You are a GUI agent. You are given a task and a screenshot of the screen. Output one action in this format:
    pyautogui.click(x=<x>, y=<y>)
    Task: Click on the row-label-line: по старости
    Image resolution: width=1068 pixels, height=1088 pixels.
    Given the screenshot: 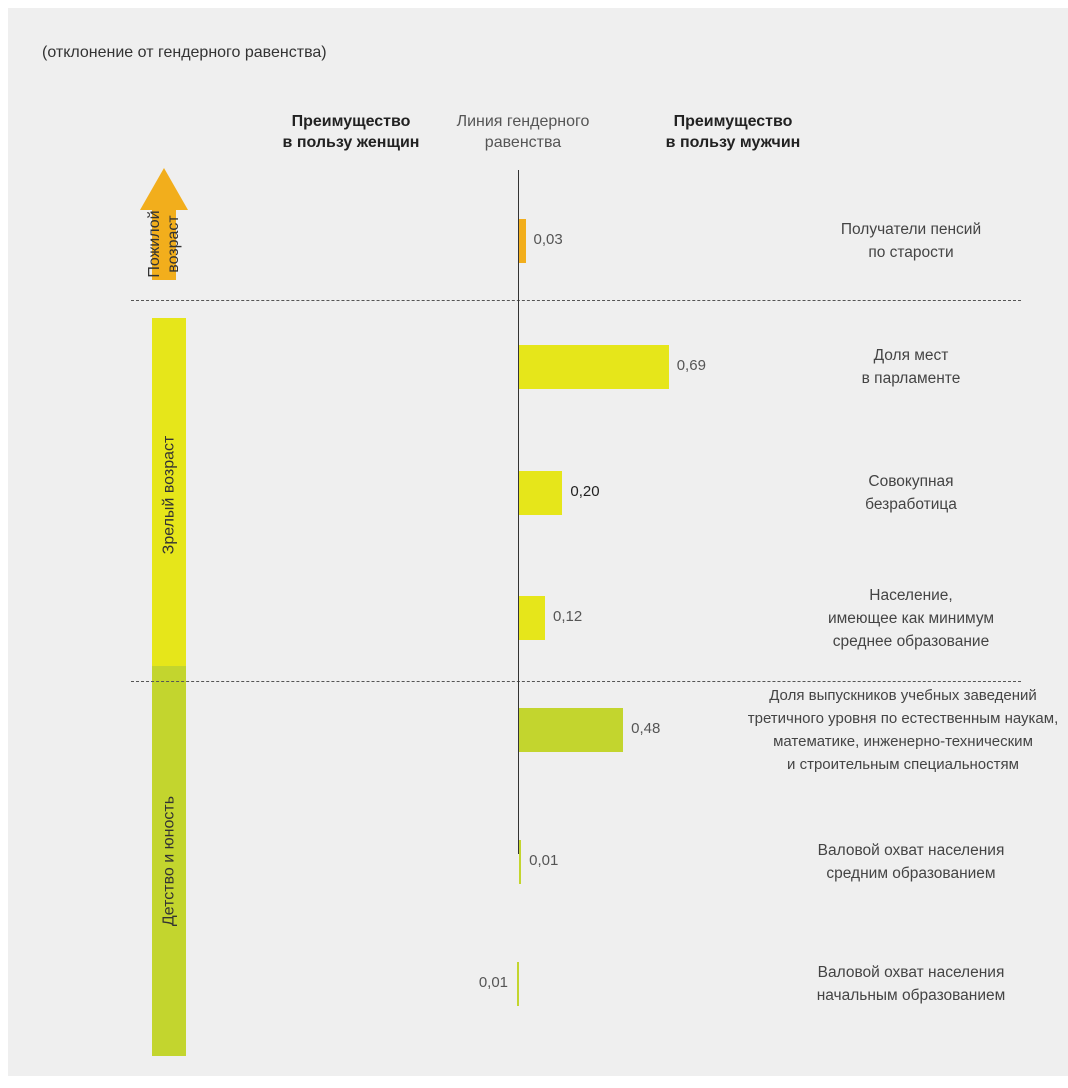 What is the action you would take?
    pyautogui.click(x=911, y=252)
    